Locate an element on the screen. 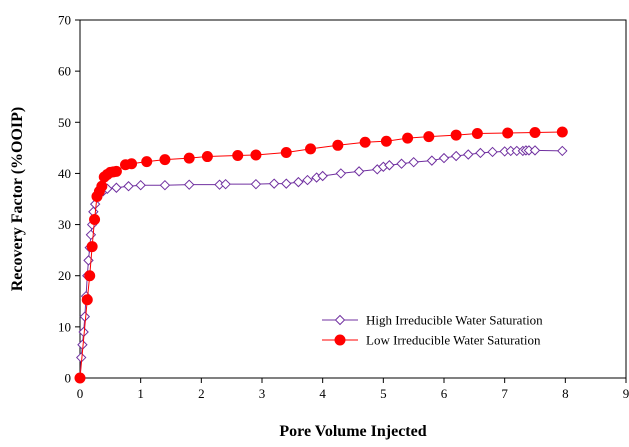 This screenshot has height=447, width=629. y-tick-label: 20 is located at coordinates (64, 275).